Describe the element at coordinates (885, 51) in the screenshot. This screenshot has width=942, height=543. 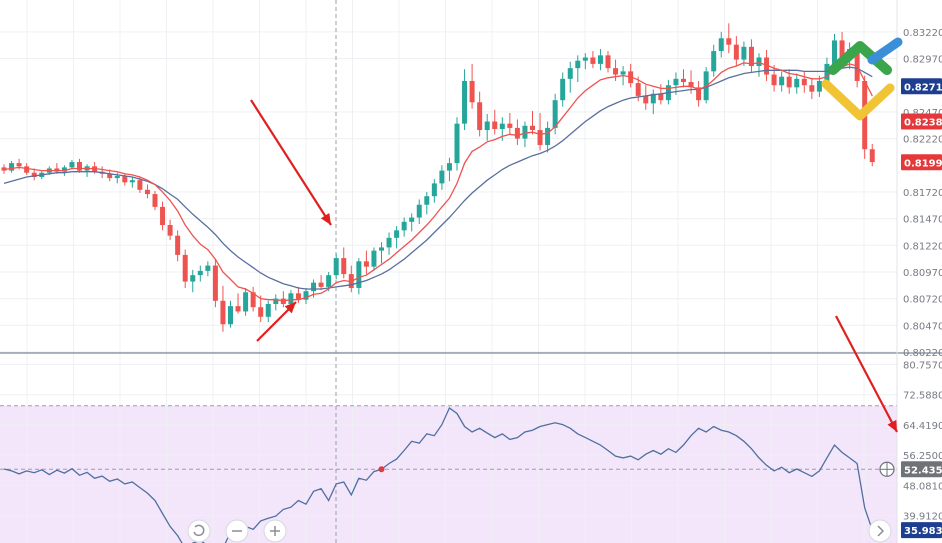
I see `logo-blue-stroke` at that location.